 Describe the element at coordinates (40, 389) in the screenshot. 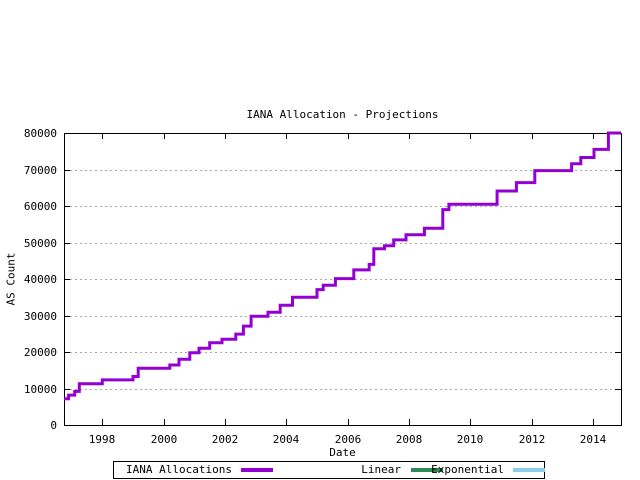

I see `y-tick-label: 10000` at that location.